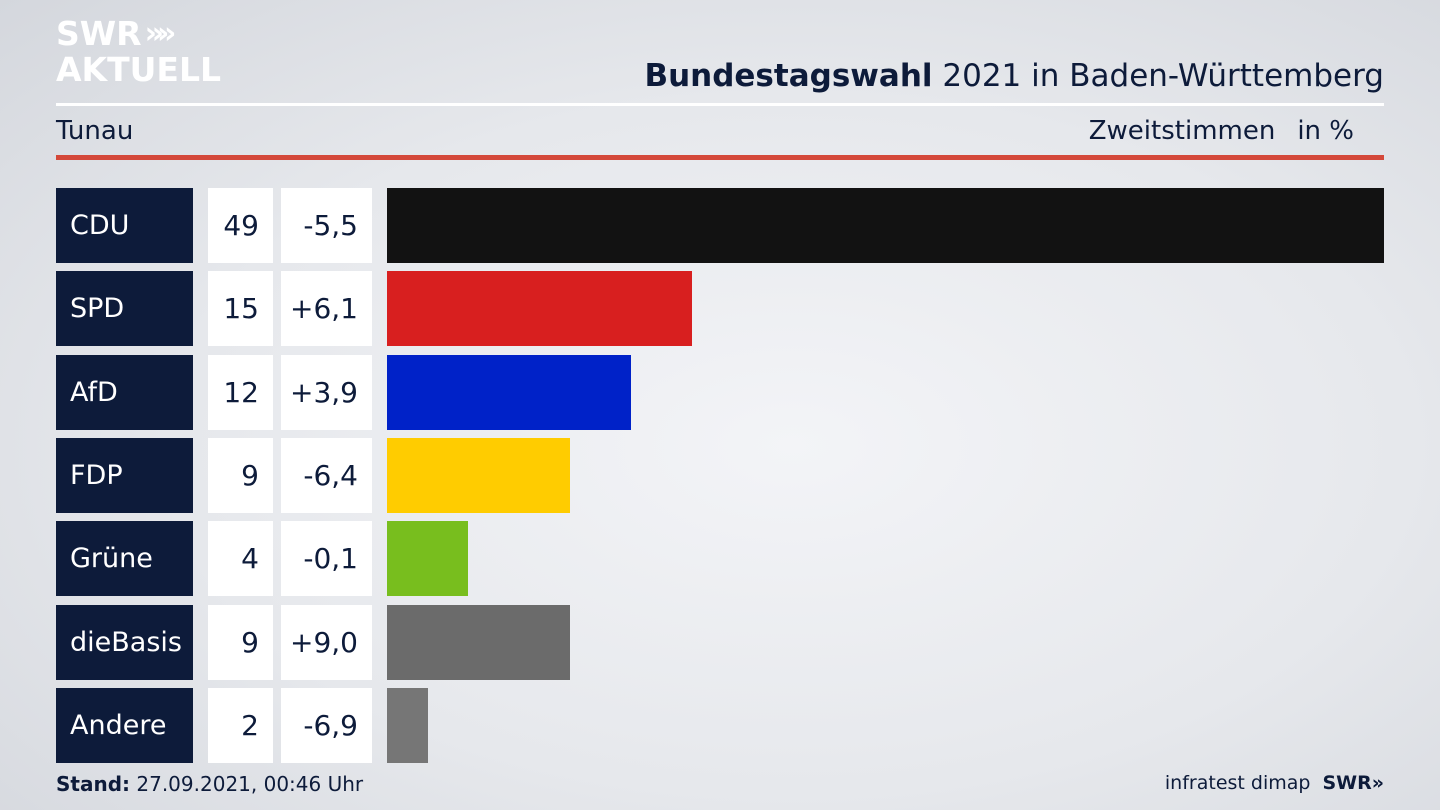 Image resolution: width=1440 pixels, height=810 pixels. Describe the element at coordinates (720, 642) in the screenshot. I see `result-row: dieBasis 9 +9,0` at that location.